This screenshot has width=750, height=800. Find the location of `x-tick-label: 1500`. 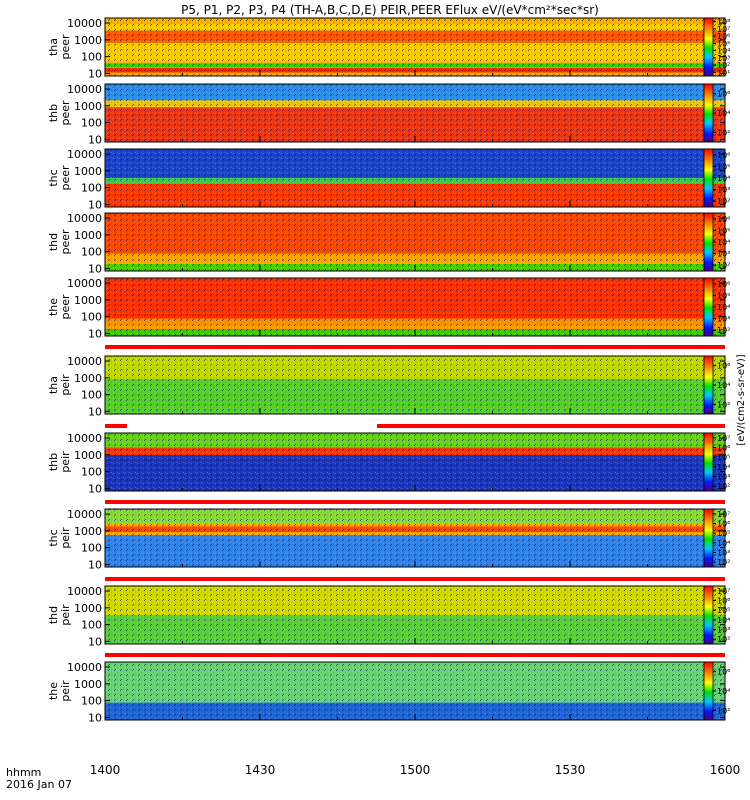

x-tick-label: 1500 is located at coordinates (415, 770).